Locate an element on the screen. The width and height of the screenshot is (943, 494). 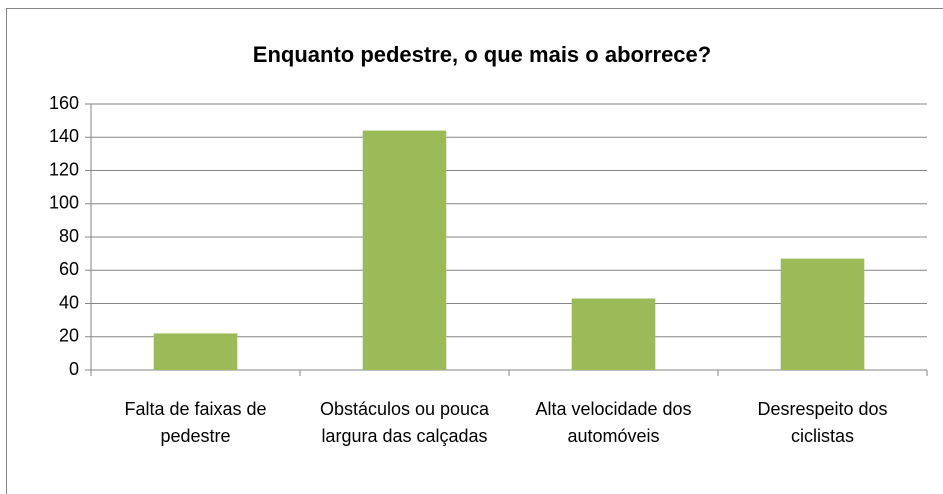
y-tick-label: 160 is located at coordinates (64, 103).